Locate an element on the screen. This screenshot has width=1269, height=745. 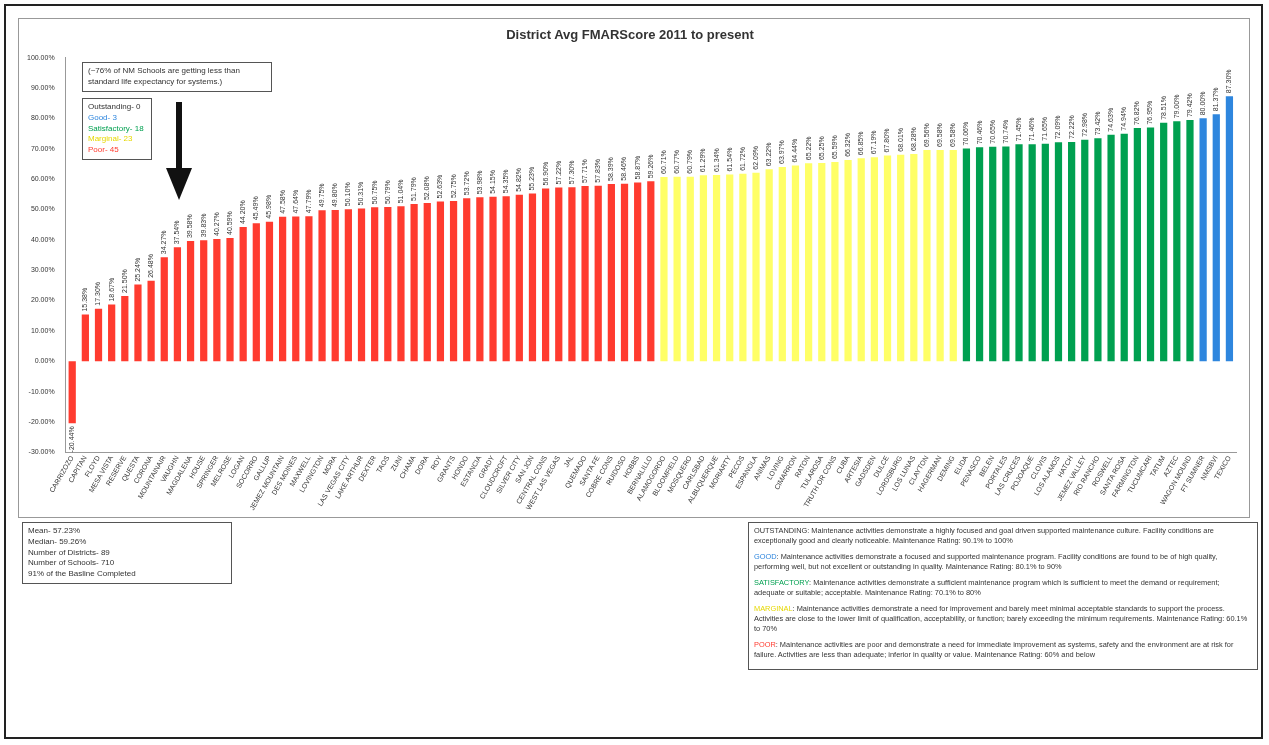
text: Number of Districts- 89 is located at coordinates (69, 553).